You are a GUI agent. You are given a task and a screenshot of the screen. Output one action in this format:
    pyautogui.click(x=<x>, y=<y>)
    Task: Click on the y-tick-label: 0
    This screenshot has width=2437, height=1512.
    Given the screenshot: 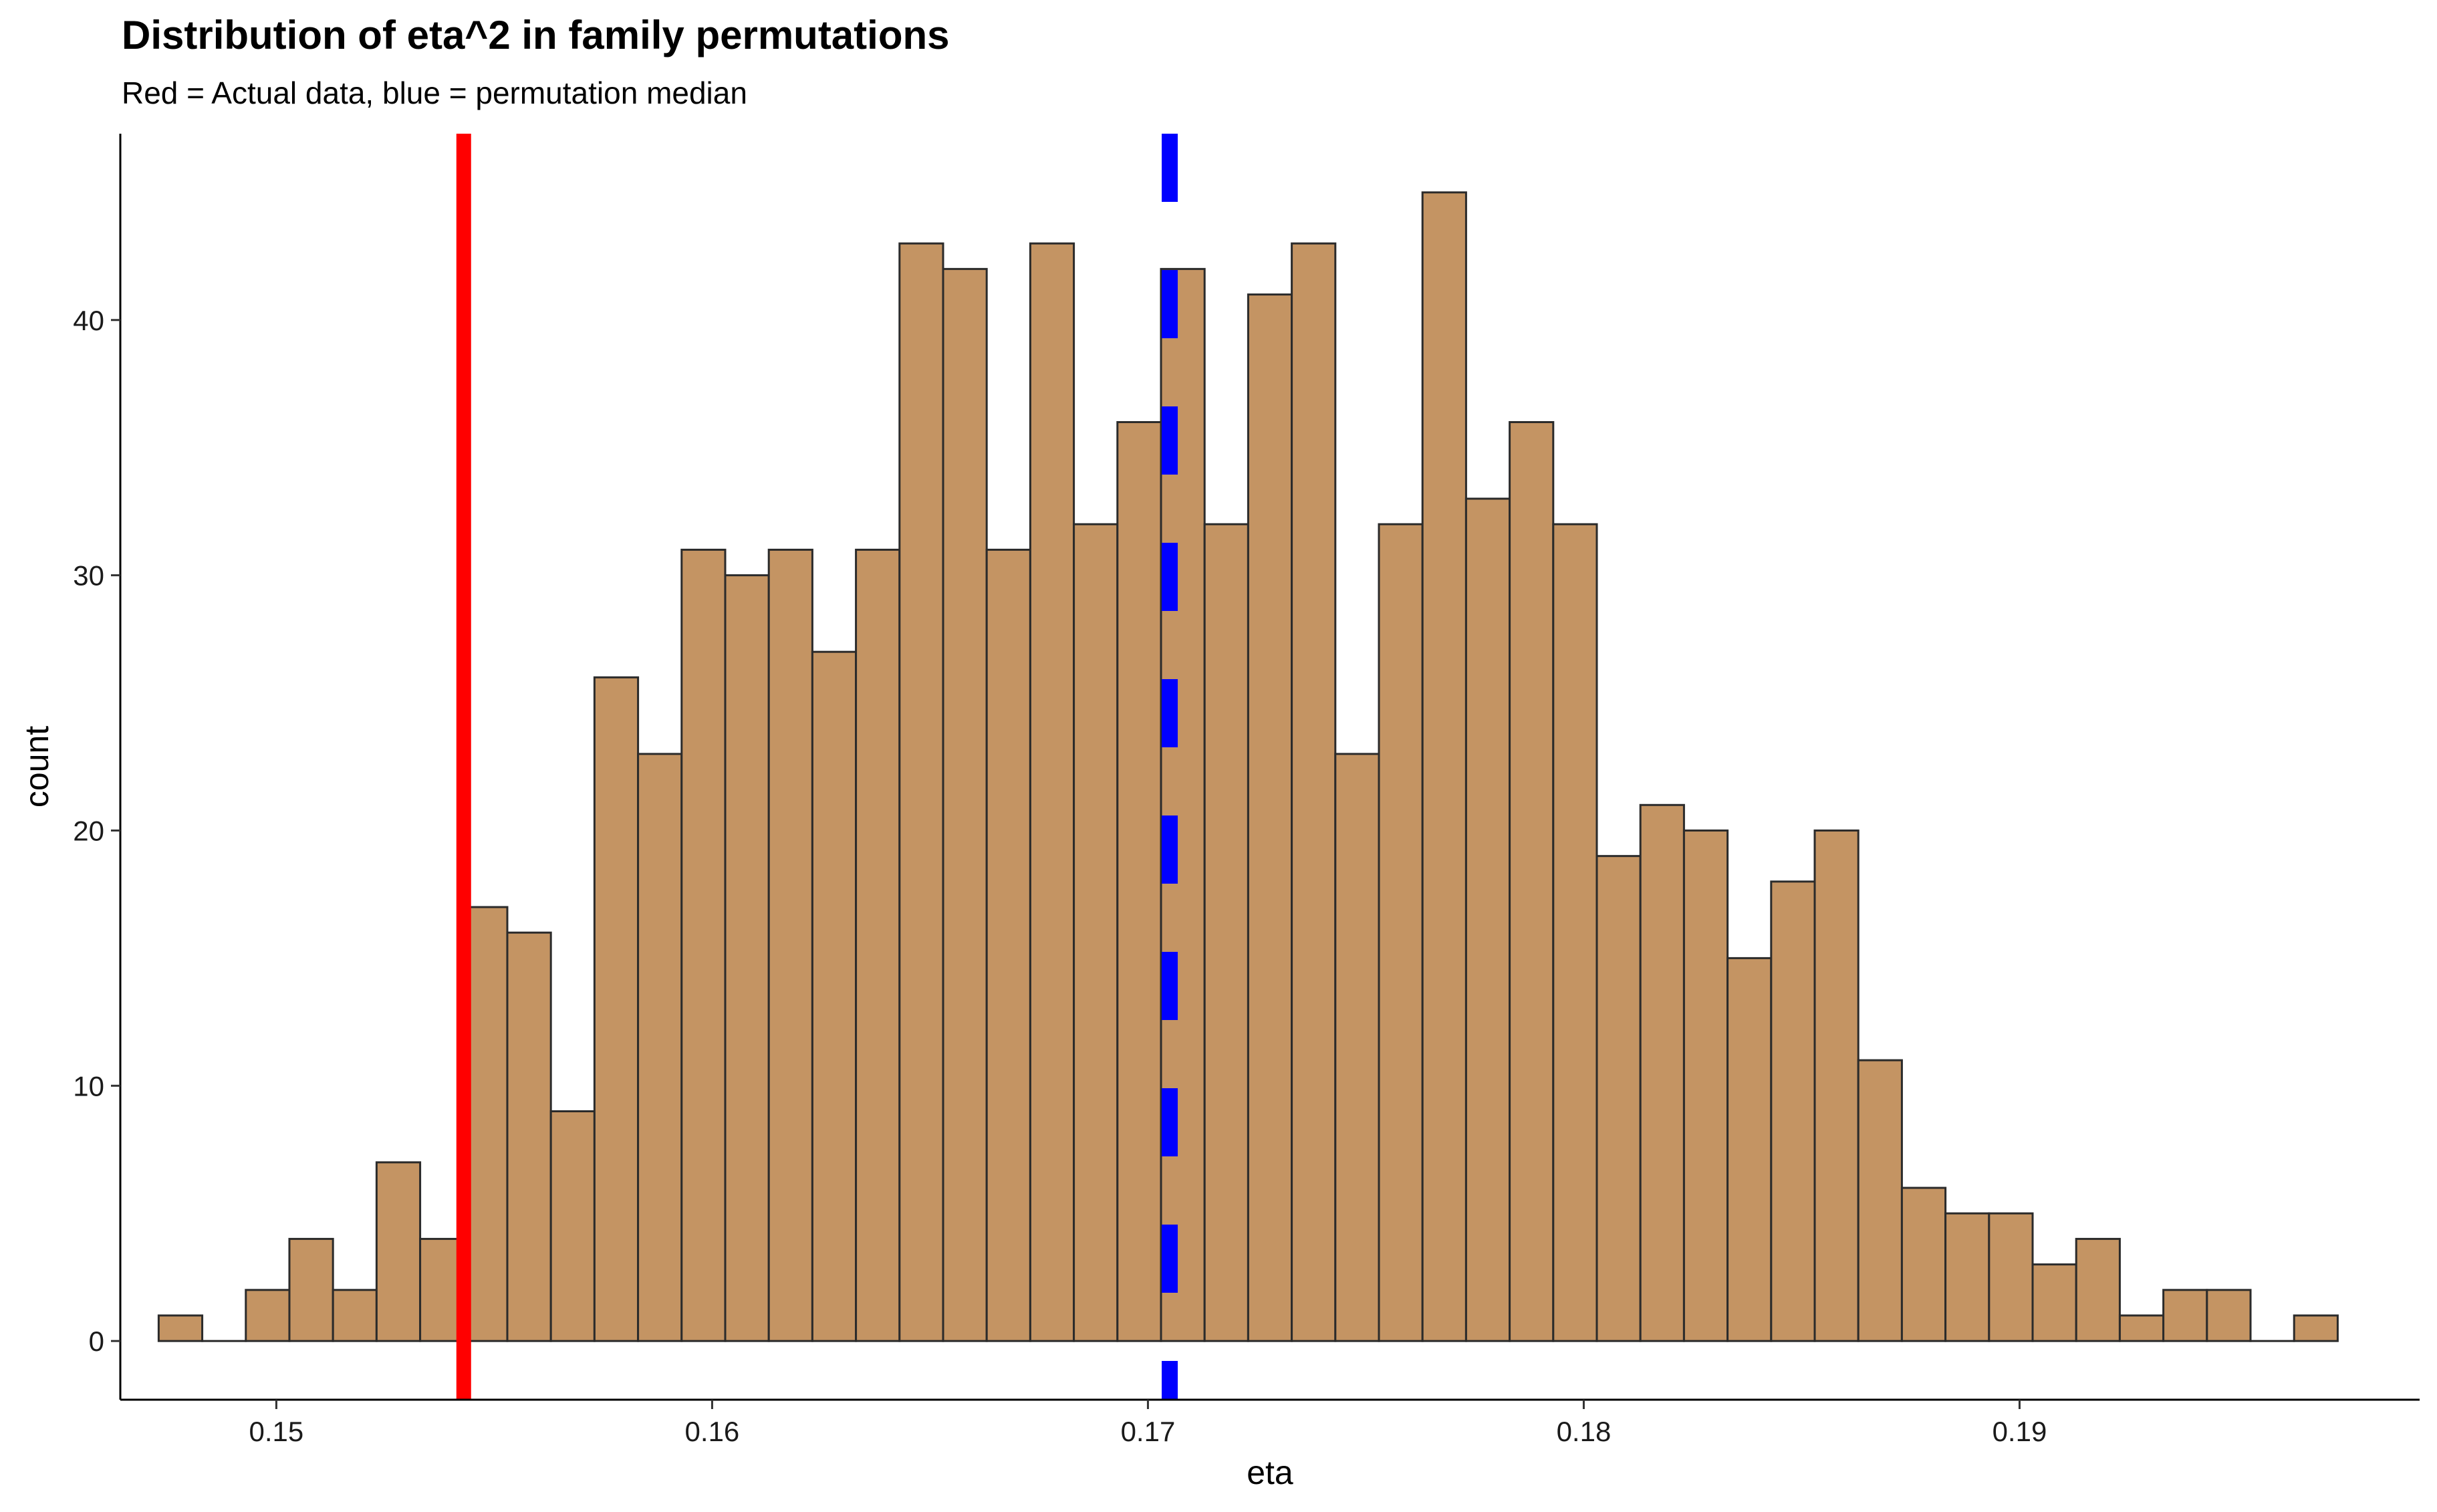 What is the action you would take?
    pyautogui.click(x=96, y=1341)
    